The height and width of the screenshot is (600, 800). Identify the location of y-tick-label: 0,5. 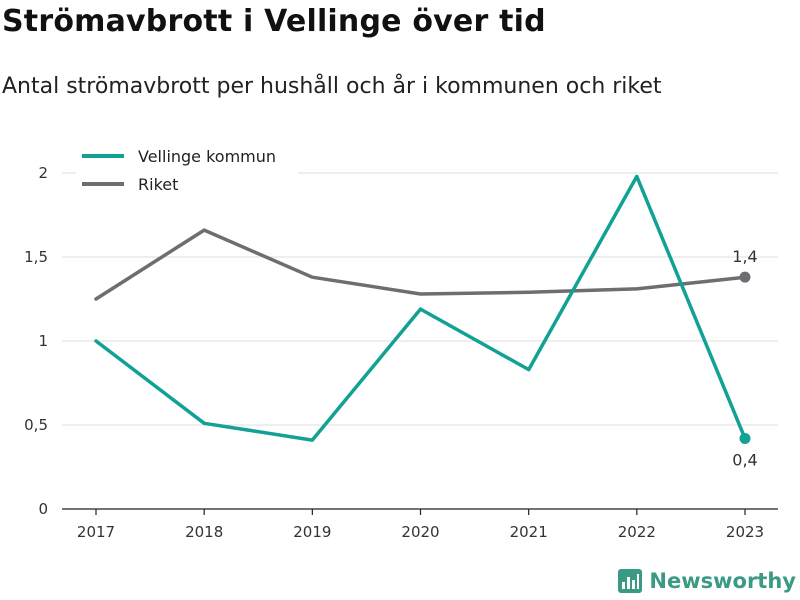
(36, 425).